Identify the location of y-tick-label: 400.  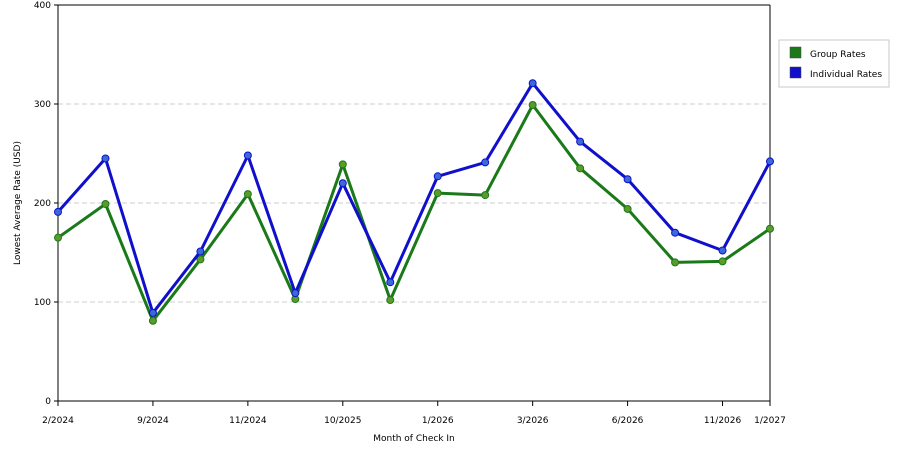
(42, 6).